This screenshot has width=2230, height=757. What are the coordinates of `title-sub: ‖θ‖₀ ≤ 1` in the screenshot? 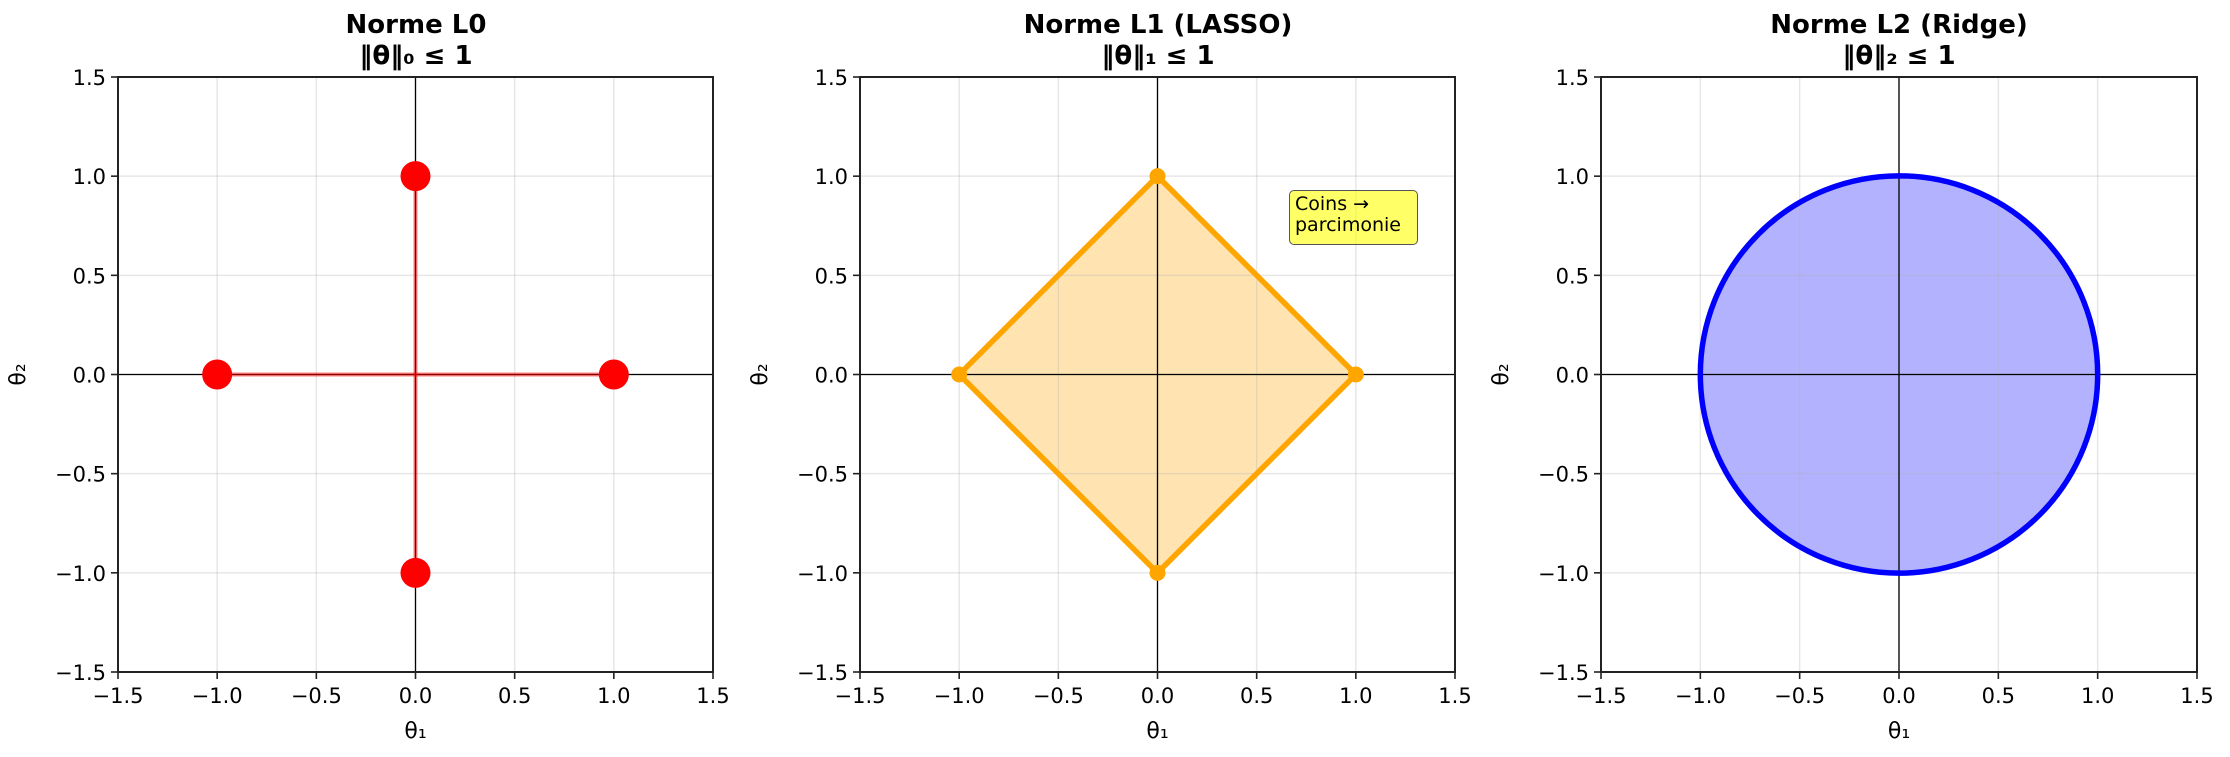 It's located at (416, 56).